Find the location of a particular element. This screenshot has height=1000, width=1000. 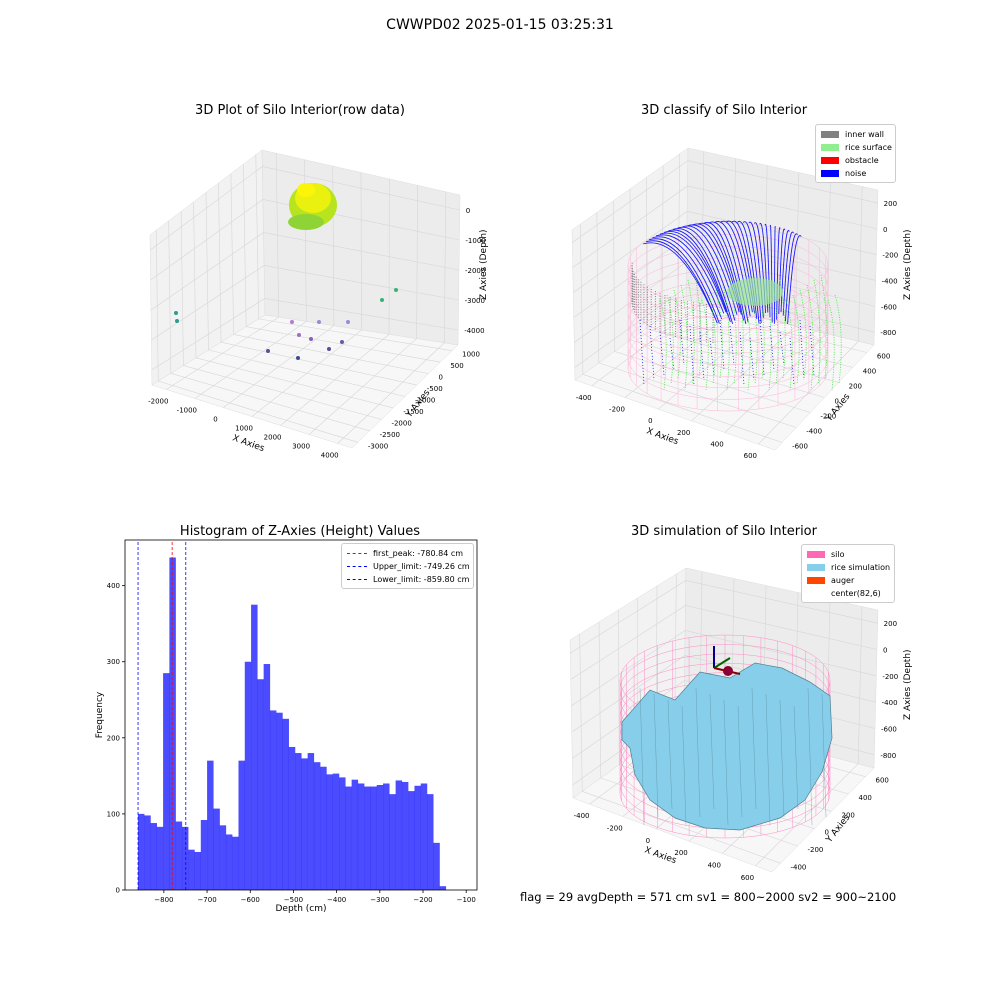

classify-z-axis-label: Z Axies (Depth) is located at coordinates (908, 264).